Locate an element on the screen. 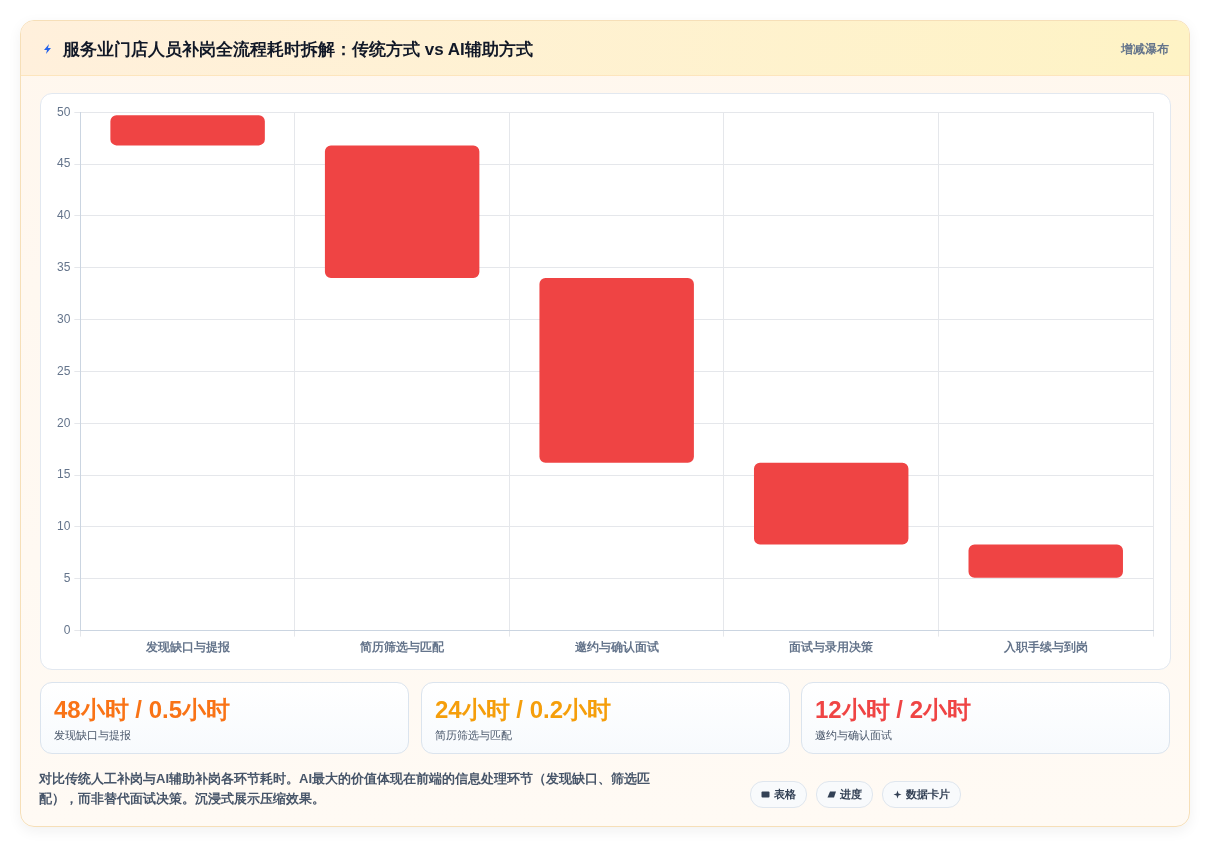 The height and width of the screenshot is (849, 1210). x-tick-label: 入职手续与到岗 is located at coordinates (1045, 647).